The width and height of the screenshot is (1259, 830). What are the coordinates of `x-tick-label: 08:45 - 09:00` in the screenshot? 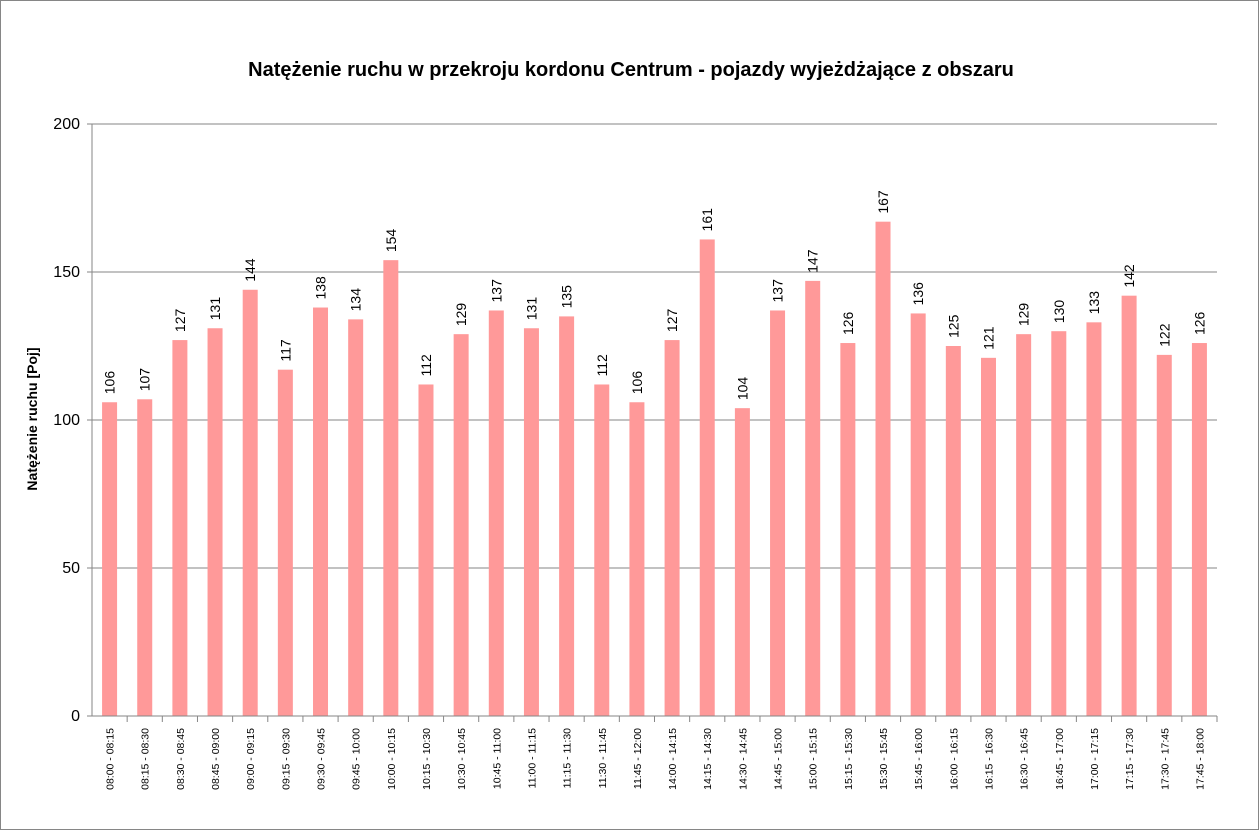 It's located at (216, 759).